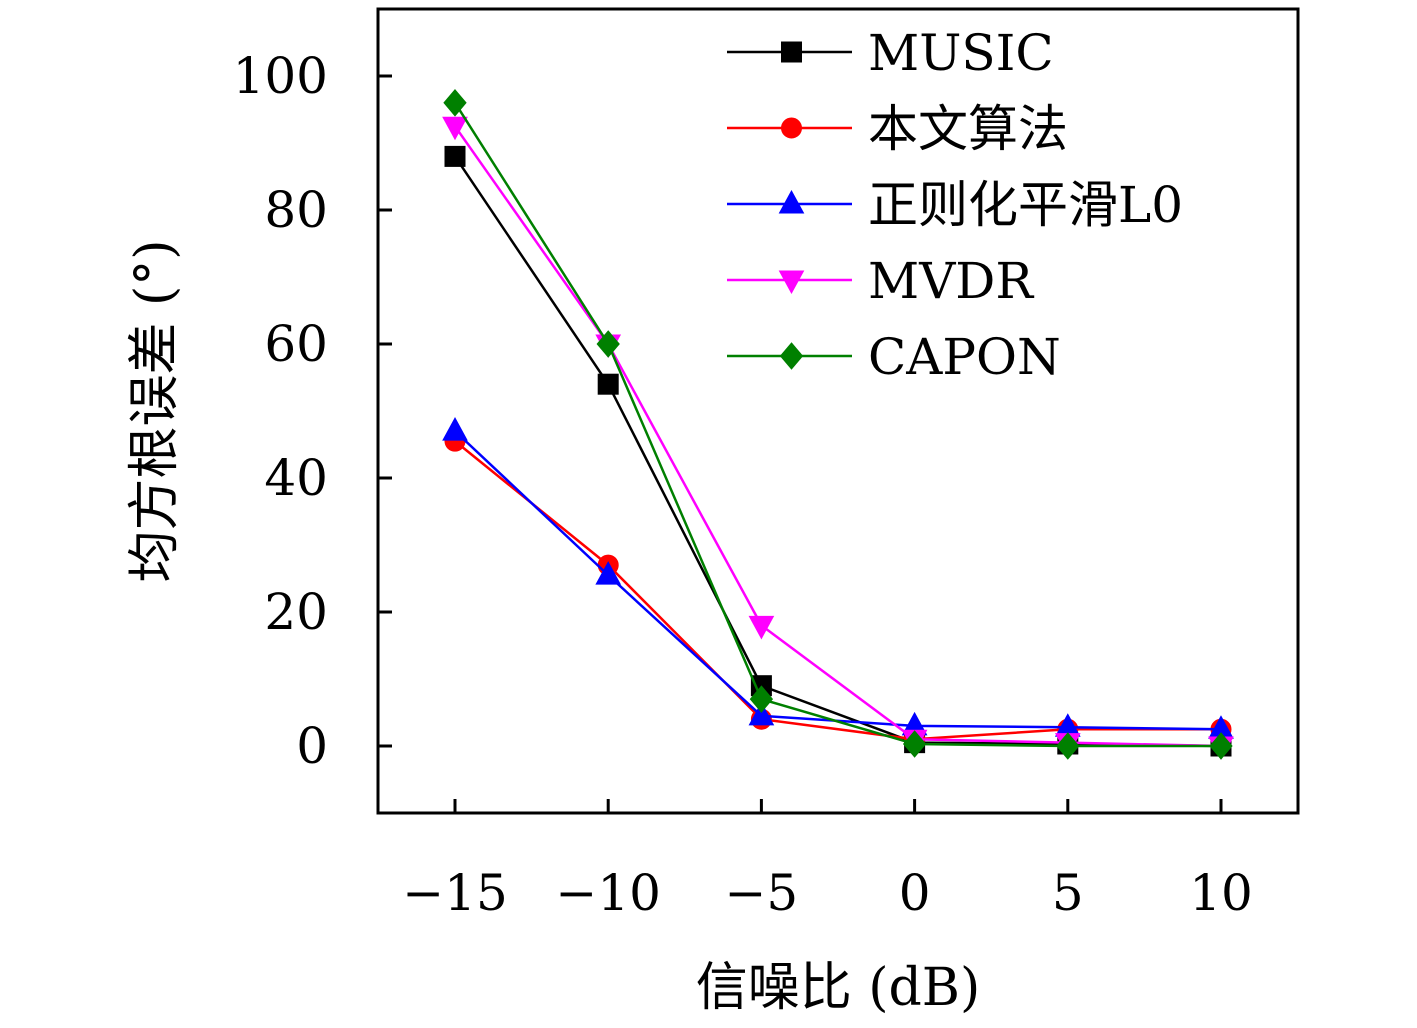 This screenshot has height=1028, width=1417. What do you see at coordinates (1068, 893) in the screenshot?
I see `x-tick-label: 5` at bounding box center [1068, 893].